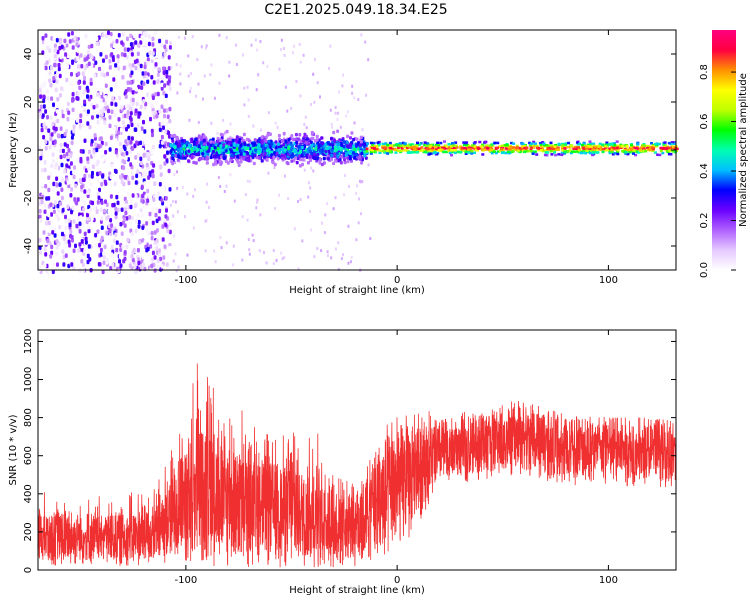 The width and height of the screenshot is (750, 600). What do you see at coordinates (28, 54) in the screenshot?
I see `y-tick-label: 40` at bounding box center [28, 54].